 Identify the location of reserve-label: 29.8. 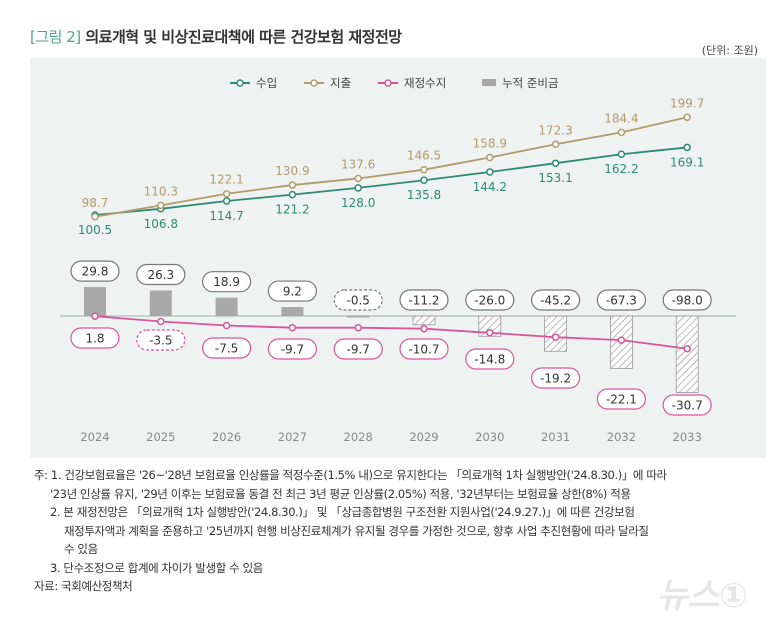
(95, 272).